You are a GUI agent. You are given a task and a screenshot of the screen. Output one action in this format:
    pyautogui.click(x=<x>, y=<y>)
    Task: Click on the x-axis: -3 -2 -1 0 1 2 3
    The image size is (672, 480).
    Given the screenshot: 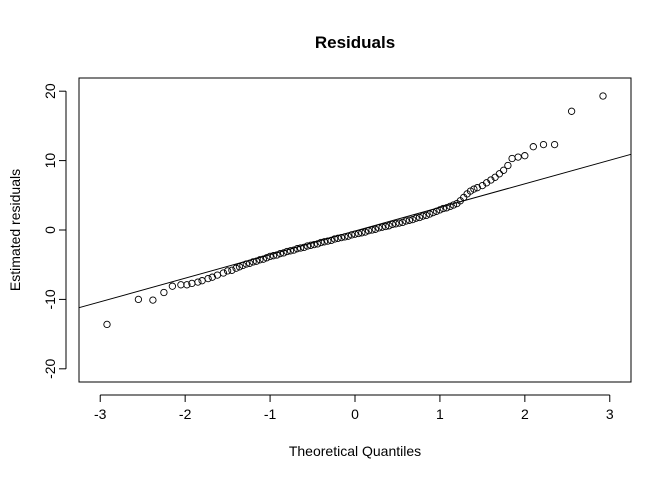 What is the action you would take?
    pyautogui.click(x=354, y=408)
    